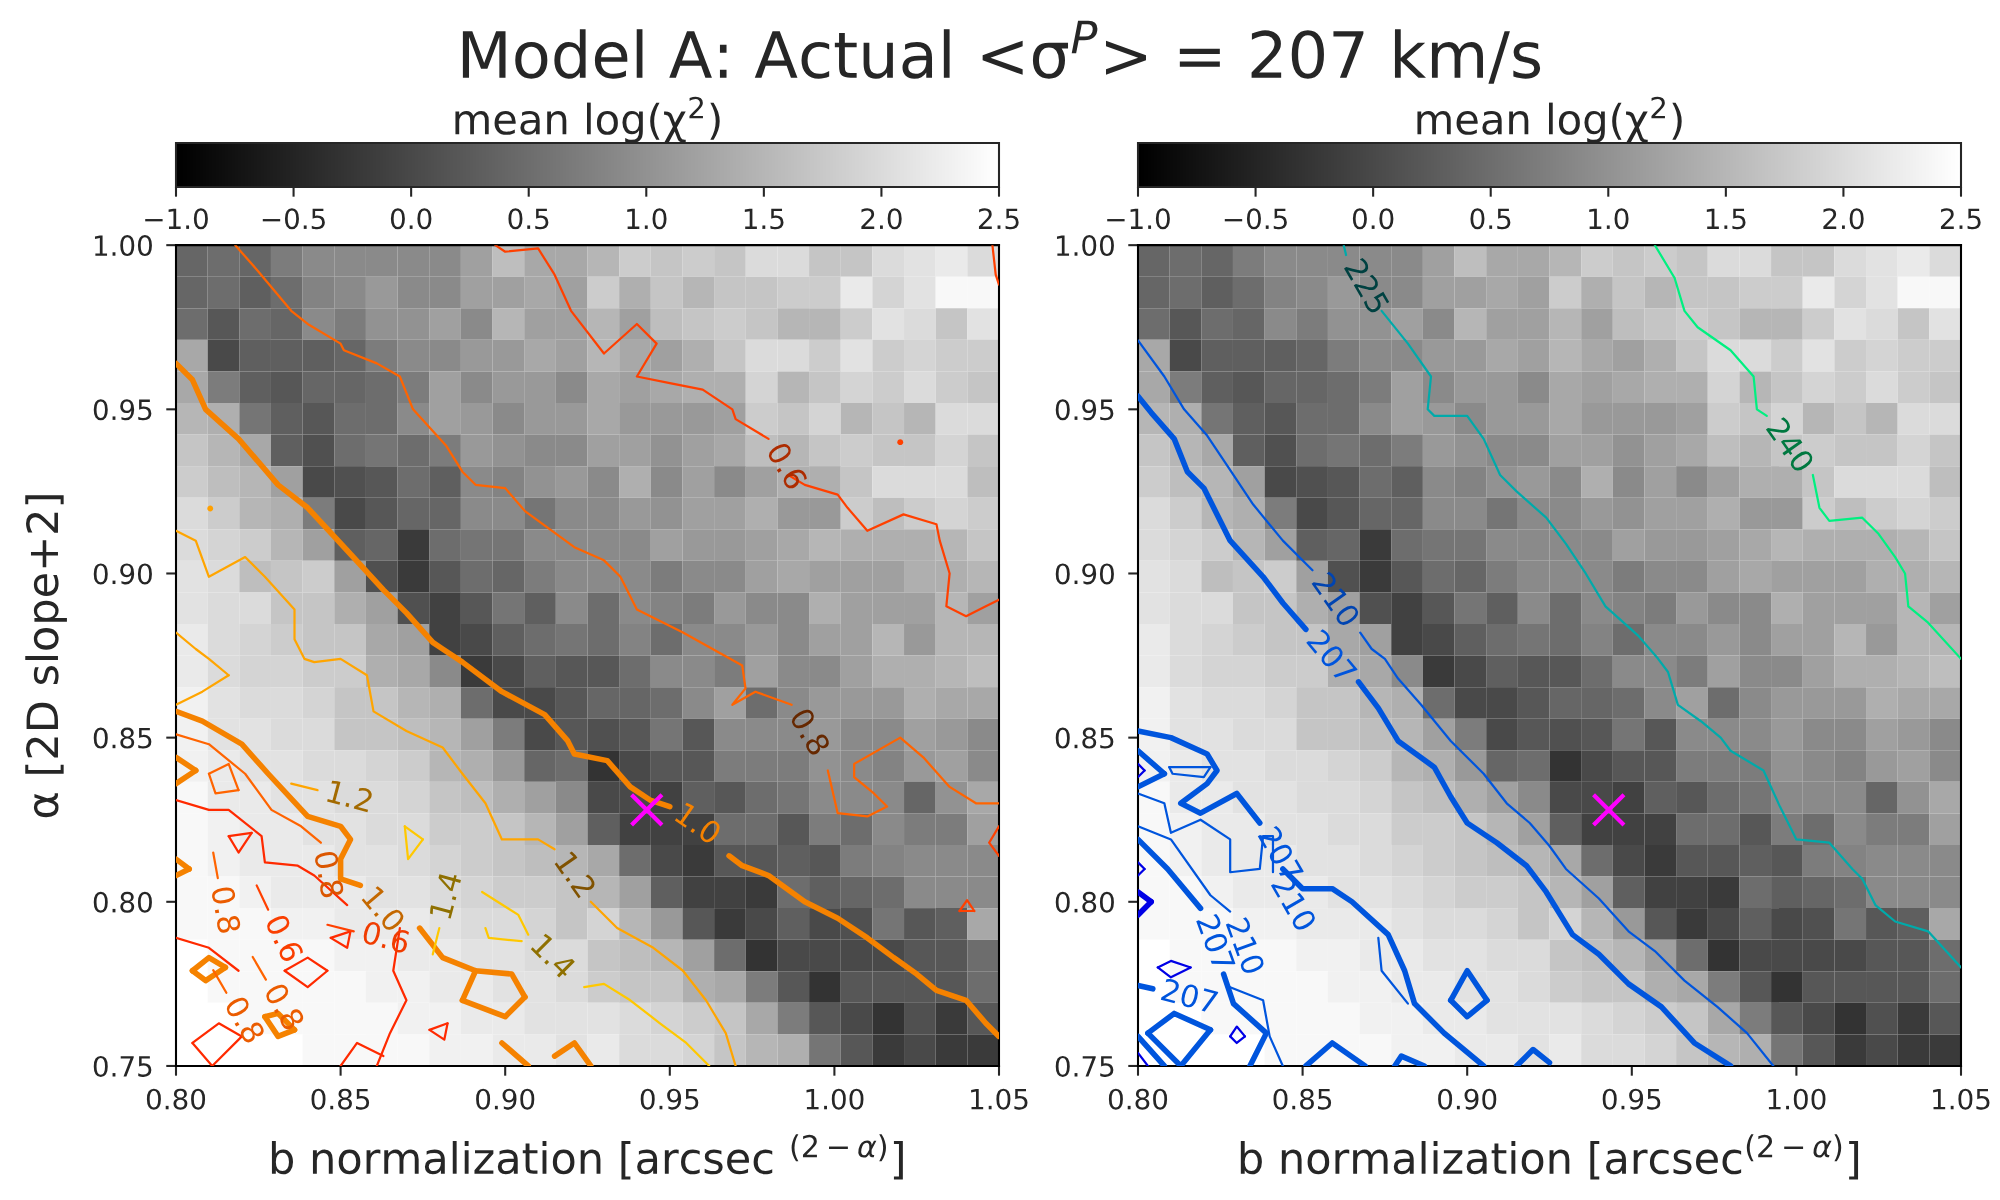  I want to click on annotation: 1.0, so click(698, 823).